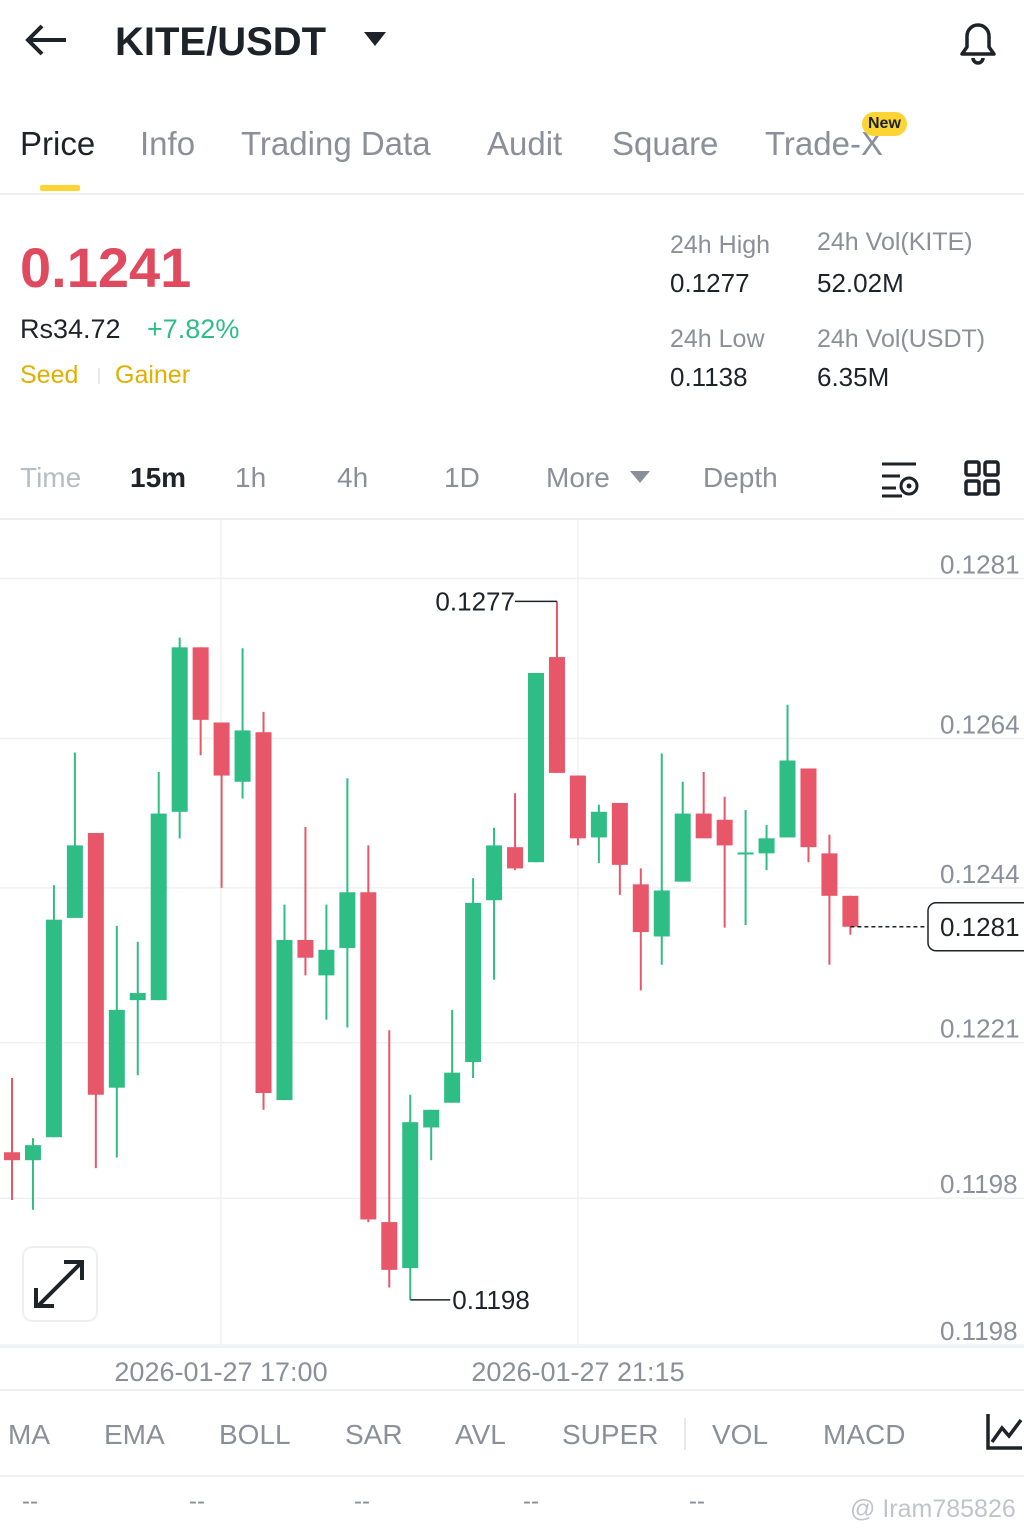 Image resolution: width=1024 pixels, height=1536 pixels. What do you see at coordinates (353, 477) in the screenshot?
I see `interval: 4h` at bounding box center [353, 477].